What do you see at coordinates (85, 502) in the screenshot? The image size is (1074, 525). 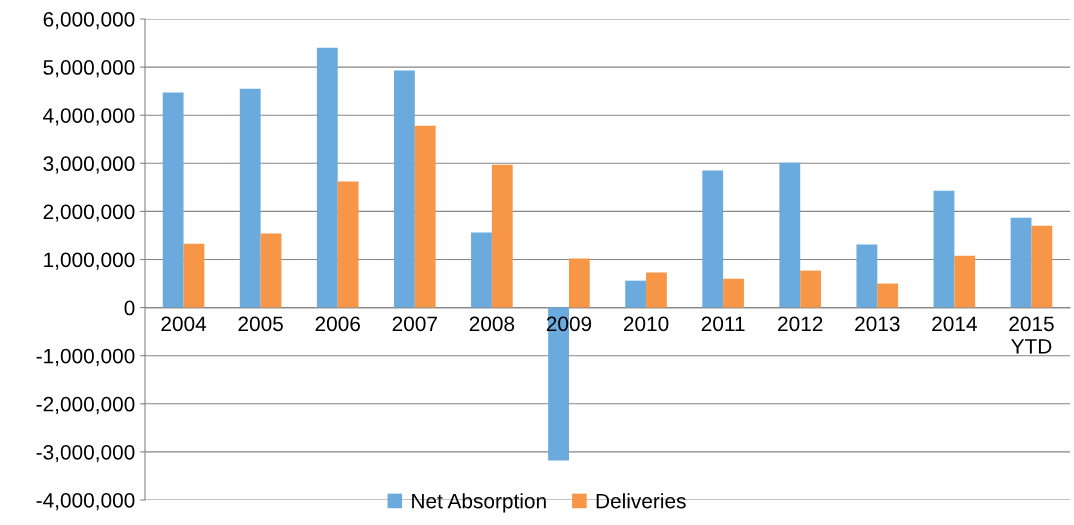 I see `y-tick-label: -4,000,000` at bounding box center [85, 502].